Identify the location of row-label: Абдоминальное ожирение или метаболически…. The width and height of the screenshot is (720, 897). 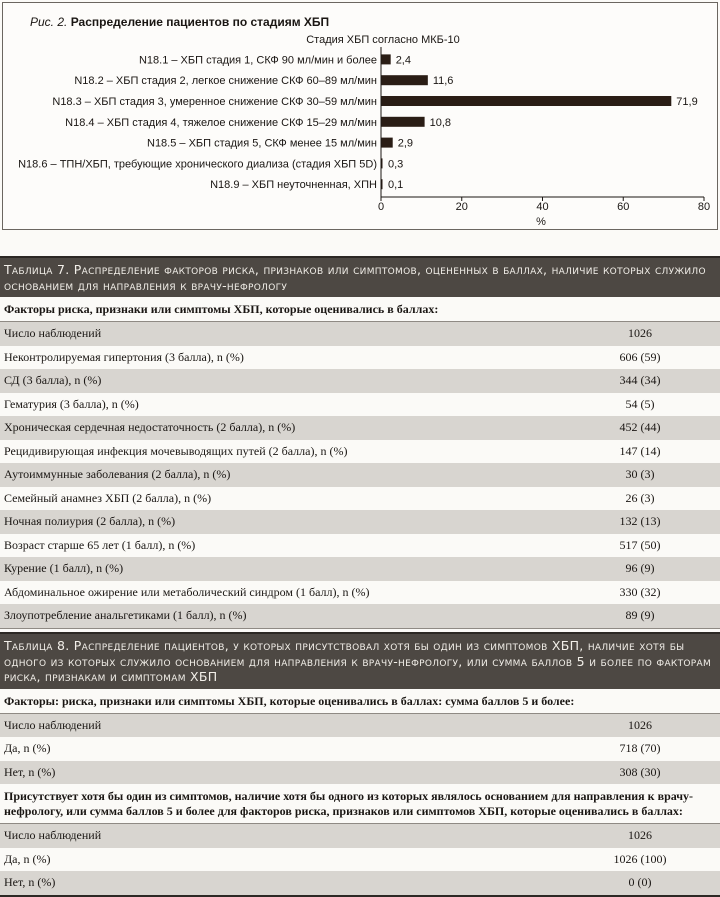
(187, 591).